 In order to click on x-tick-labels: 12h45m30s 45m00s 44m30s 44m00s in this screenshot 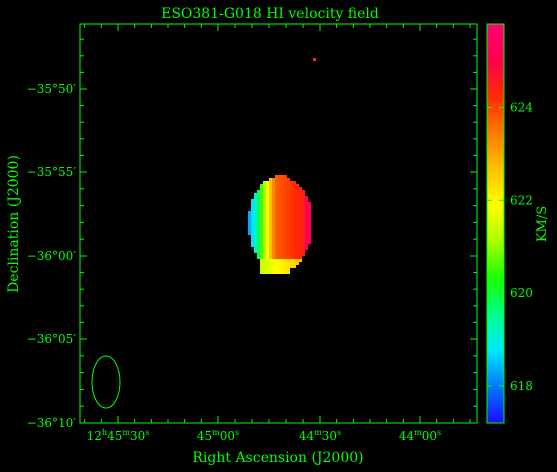, I will do `click(264, 435)`.